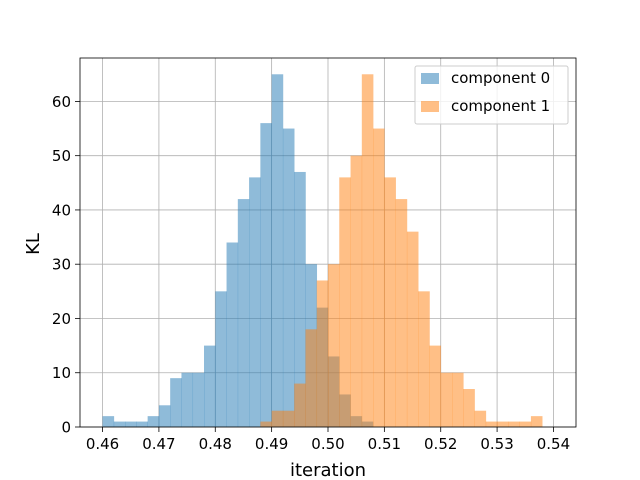 This screenshot has width=640, height=480. What do you see at coordinates (61, 156) in the screenshot?
I see `y-tick-label: 50` at bounding box center [61, 156].